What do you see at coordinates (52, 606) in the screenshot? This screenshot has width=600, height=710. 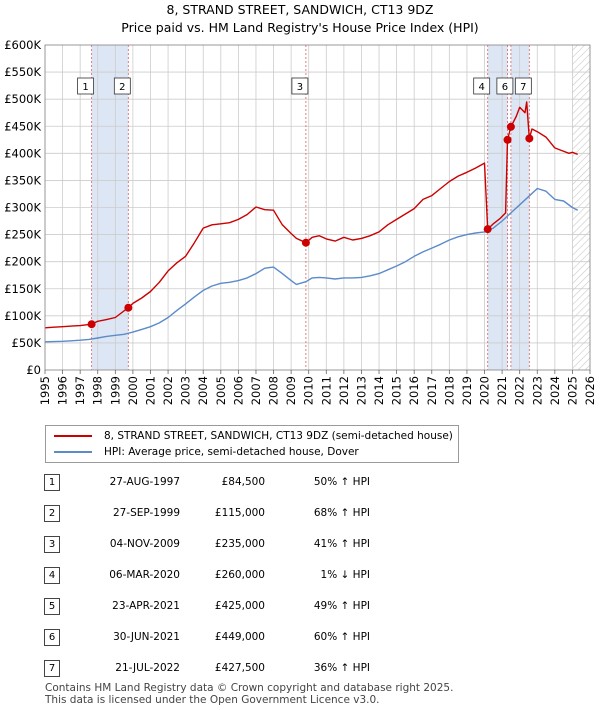 I see `row-number: 5` at bounding box center [52, 606].